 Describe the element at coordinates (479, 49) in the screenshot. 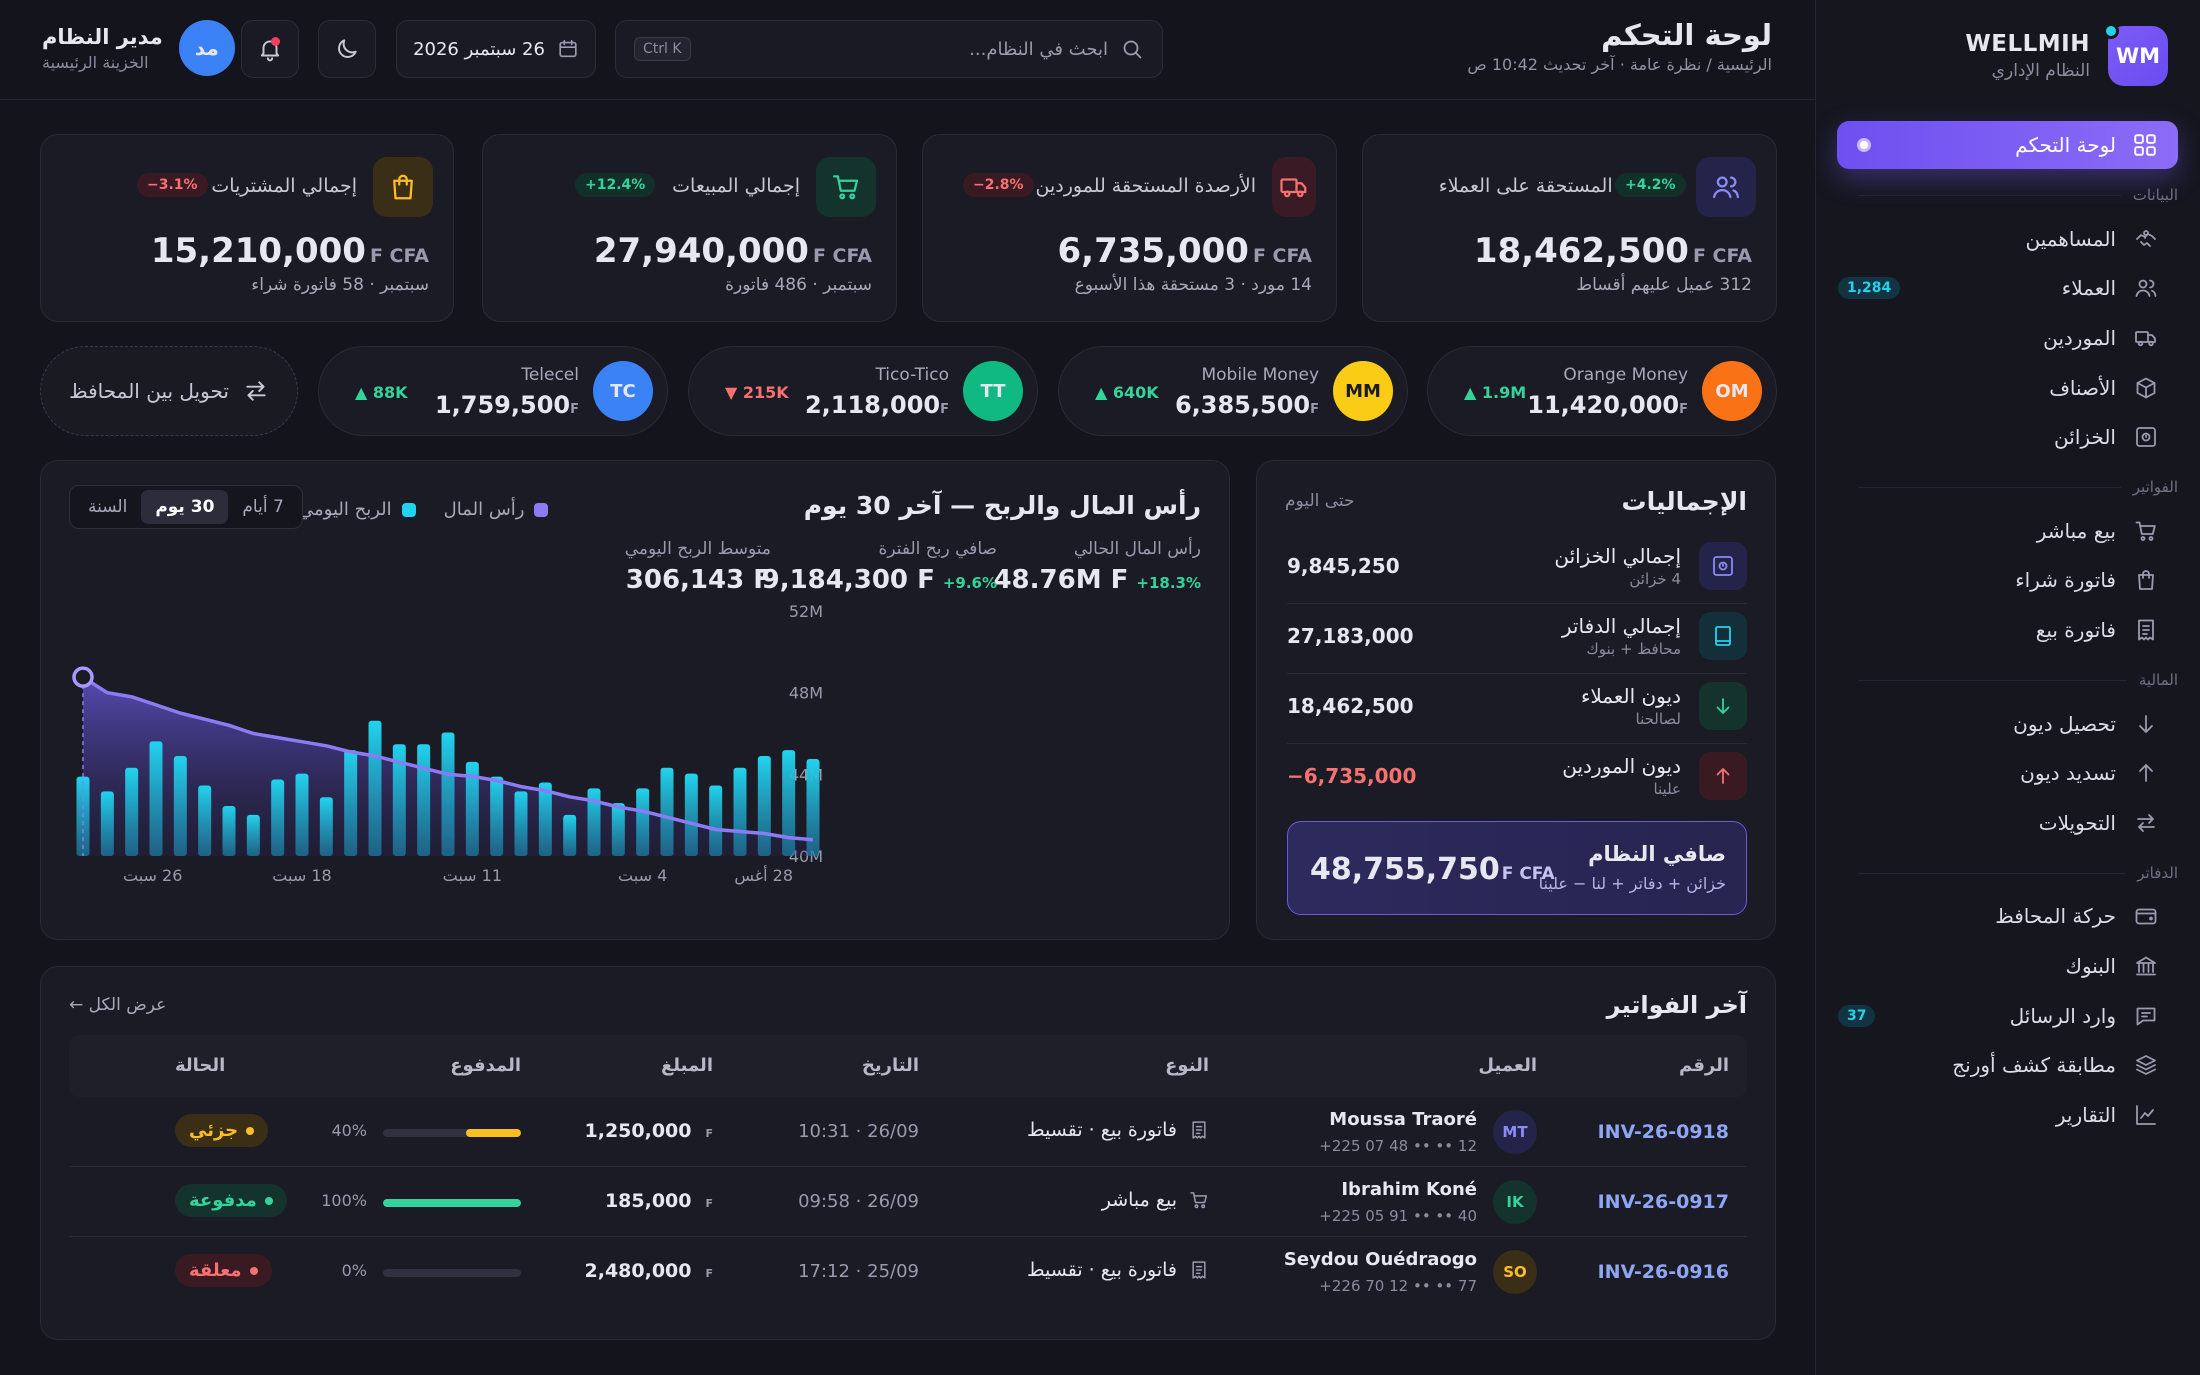

I see `date-label: 26 سبتمبر 2026` at that location.